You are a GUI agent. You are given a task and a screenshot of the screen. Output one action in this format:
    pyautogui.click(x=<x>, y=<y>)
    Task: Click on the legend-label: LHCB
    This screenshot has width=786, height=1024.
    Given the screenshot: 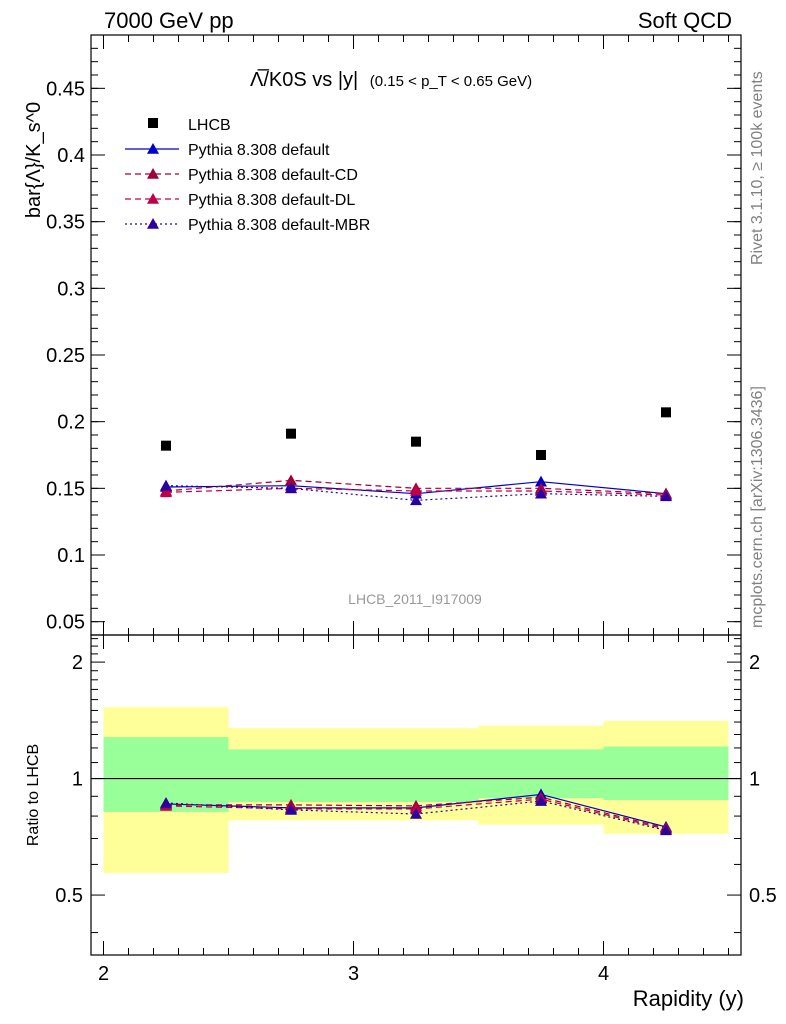 What is the action you would take?
    pyautogui.click(x=209, y=125)
    